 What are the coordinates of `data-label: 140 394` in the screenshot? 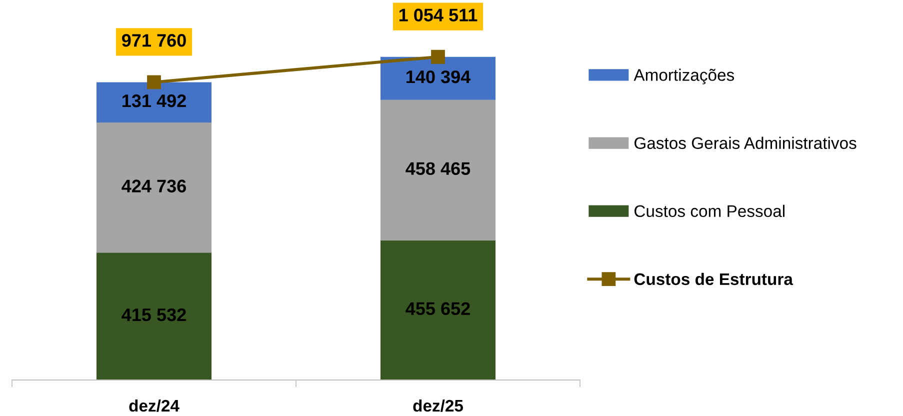 It's located at (438, 77).